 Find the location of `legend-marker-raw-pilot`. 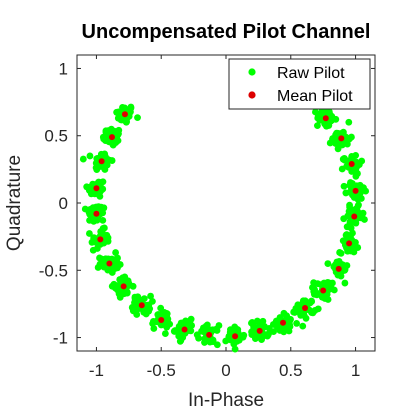

legend-marker-raw-pilot is located at coordinates (252, 72).